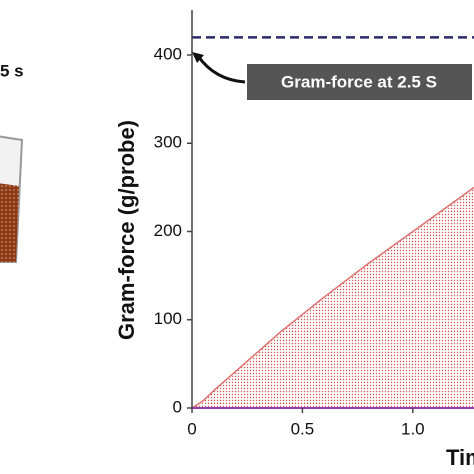 The image size is (474, 474). Describe the element at coordinates (191, 428) in the screenshot. I see `x-tick-label: 0` at that location.